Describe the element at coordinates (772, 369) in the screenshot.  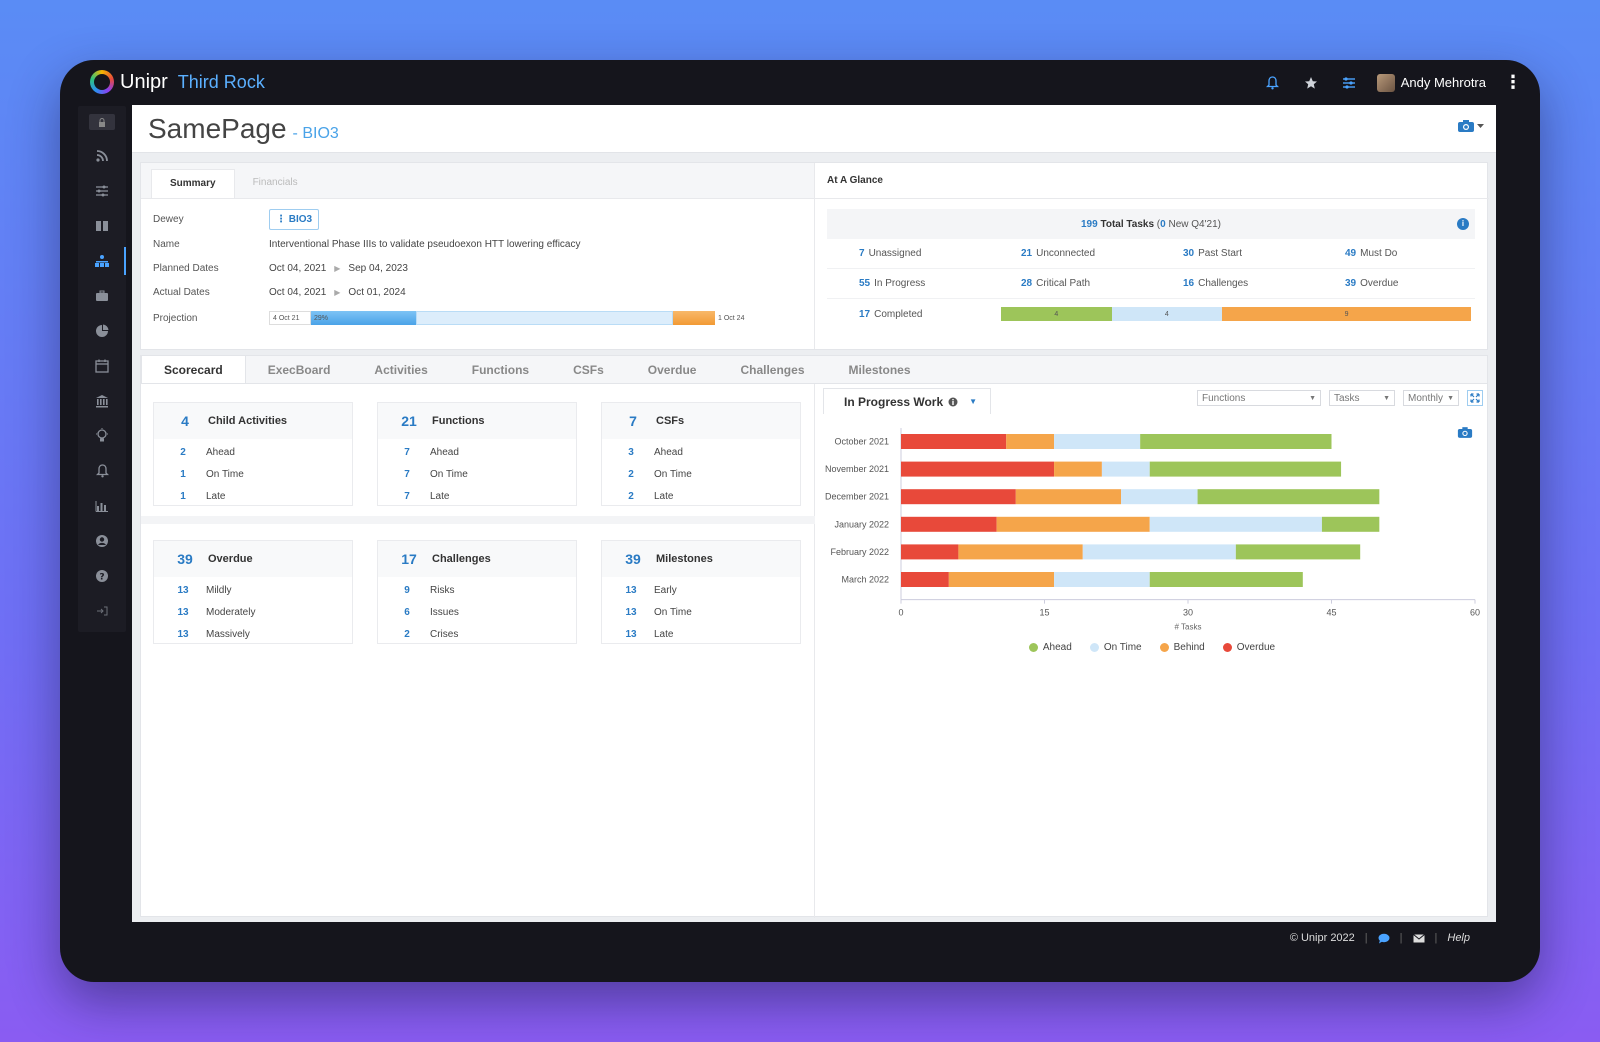
I see `tab-challenges: Challenges` at that location.